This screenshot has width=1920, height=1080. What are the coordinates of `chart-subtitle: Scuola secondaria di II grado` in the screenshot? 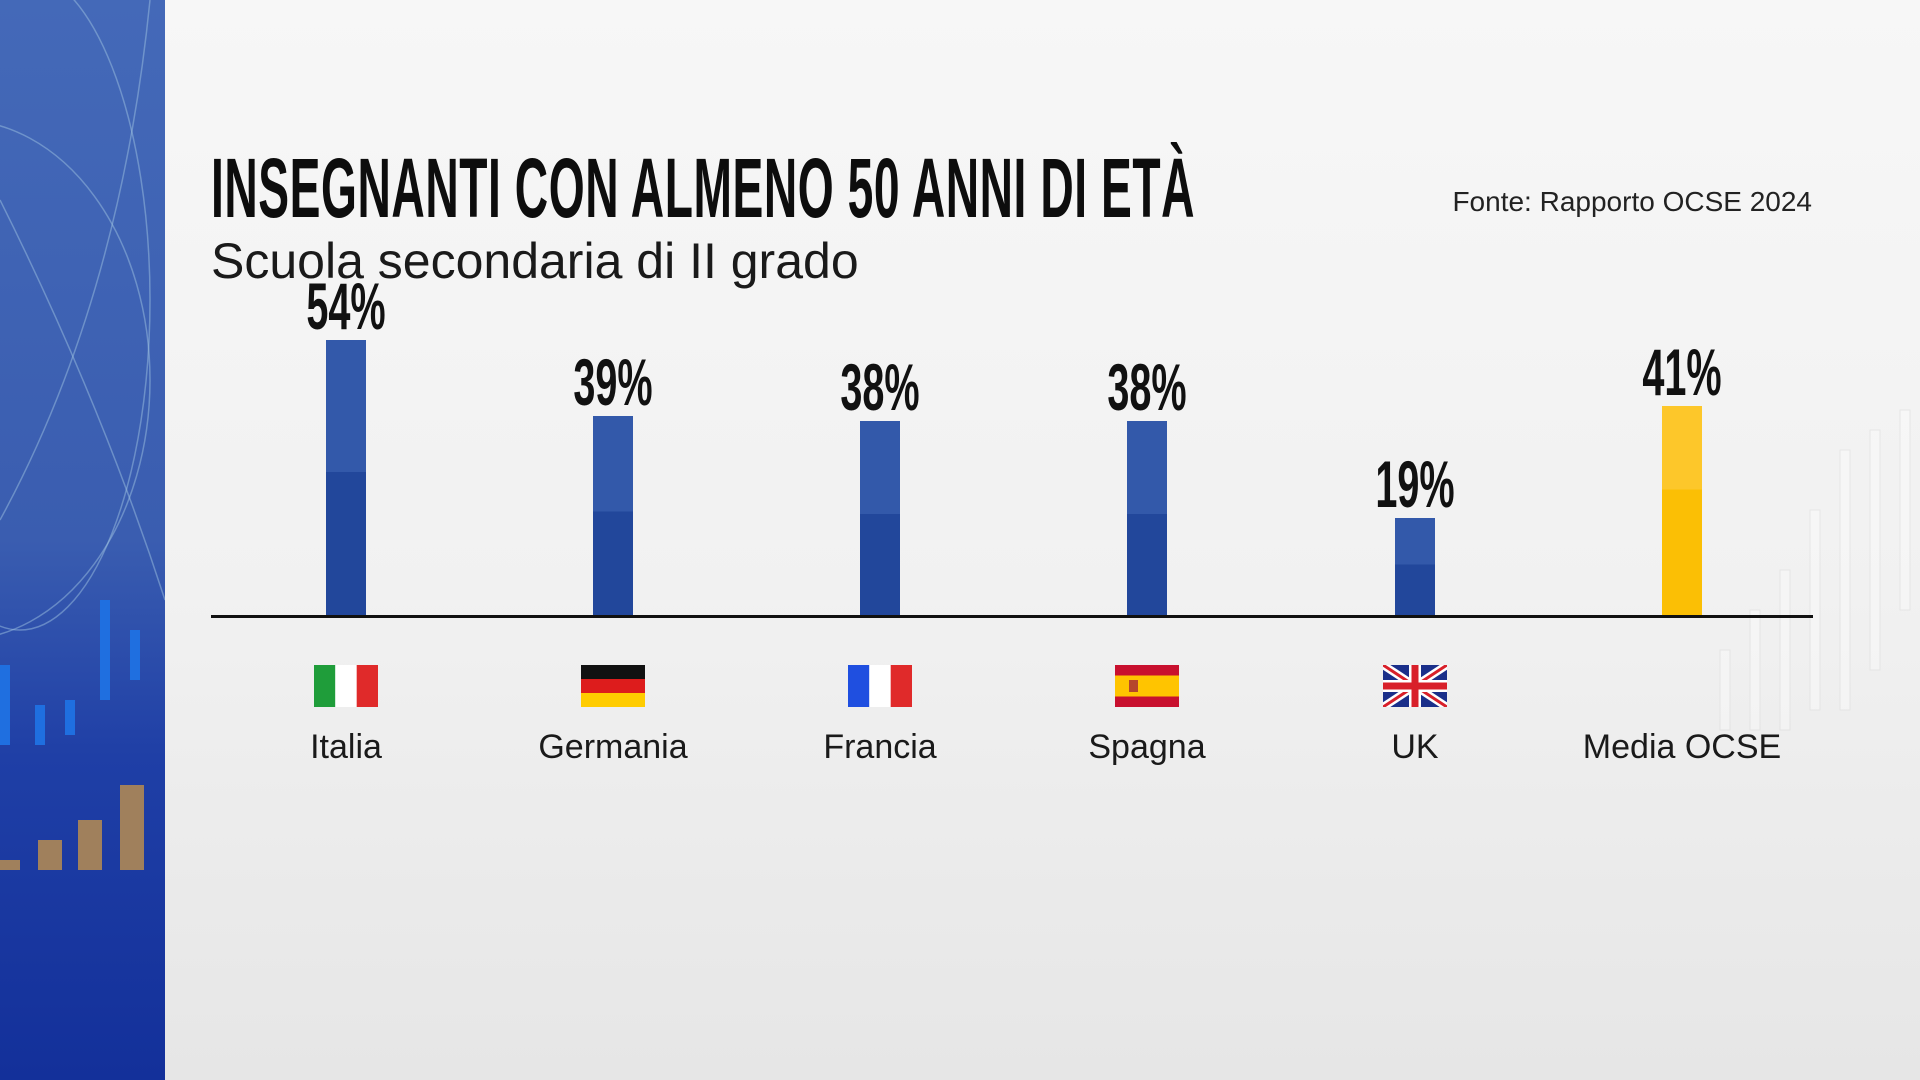 It's located at (535, 261).